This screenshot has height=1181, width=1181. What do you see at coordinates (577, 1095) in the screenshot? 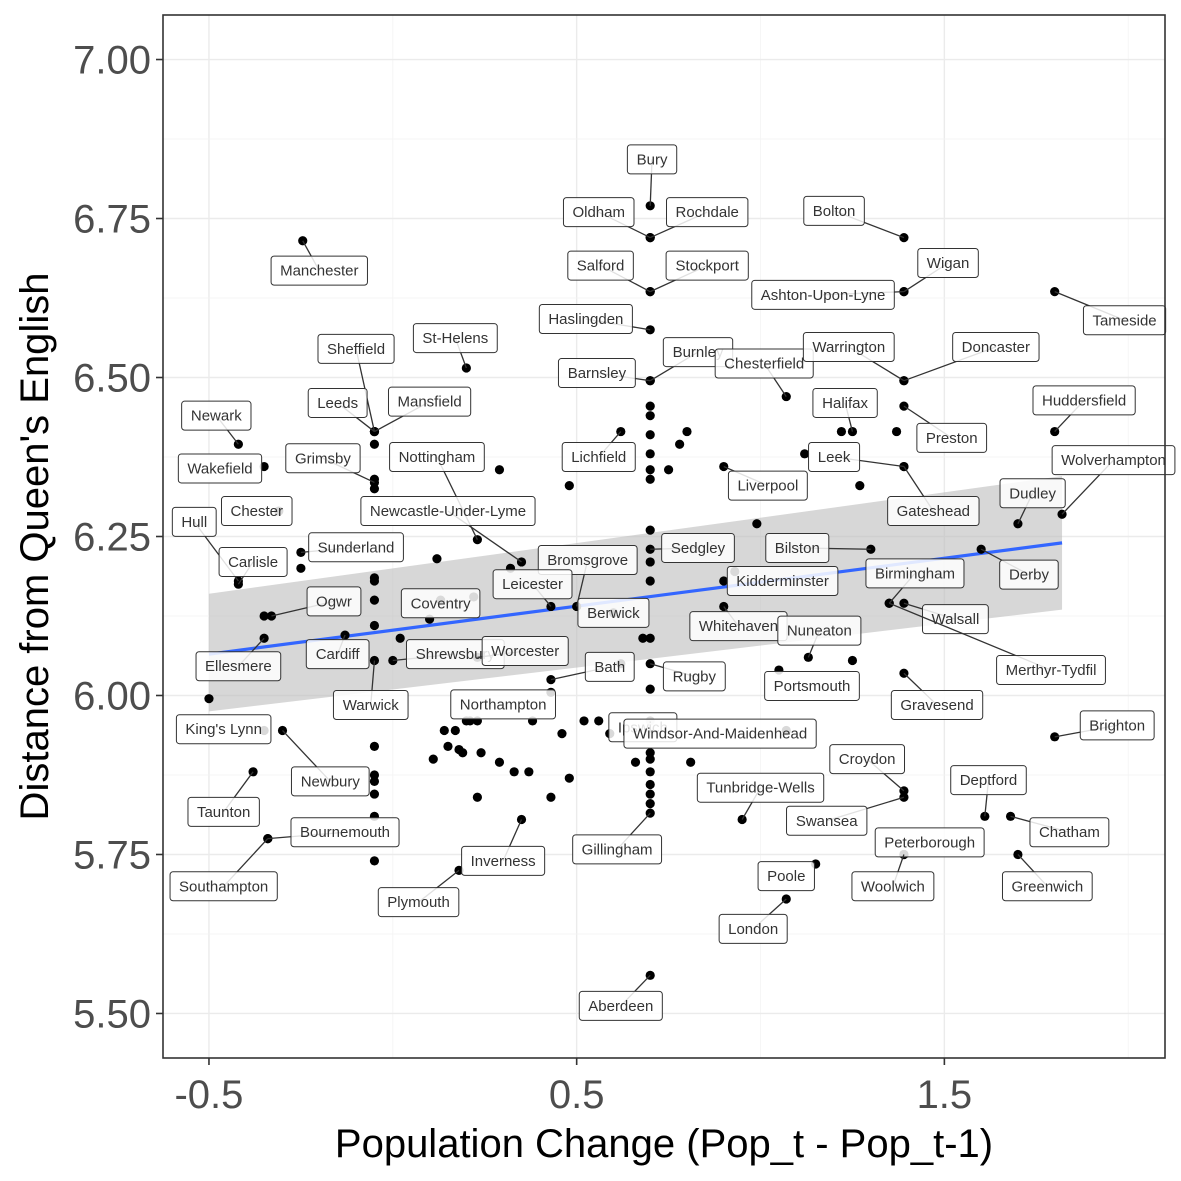
I see `x-tick-label: 0.5` at bounding box center [577, 1095].